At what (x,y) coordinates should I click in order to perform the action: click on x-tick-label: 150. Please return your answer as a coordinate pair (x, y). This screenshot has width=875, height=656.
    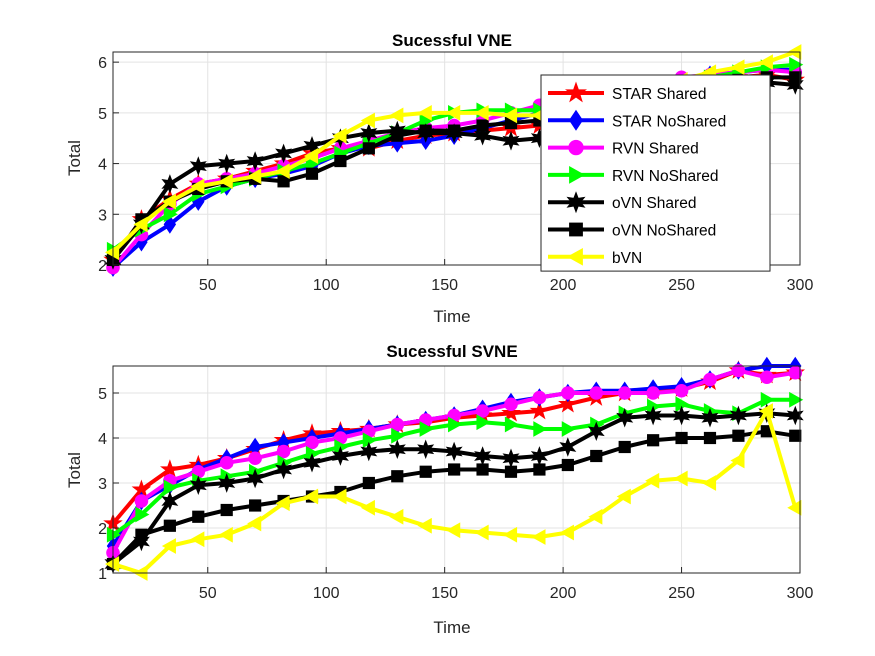
    Looking at the image, I should click on (444, 593).